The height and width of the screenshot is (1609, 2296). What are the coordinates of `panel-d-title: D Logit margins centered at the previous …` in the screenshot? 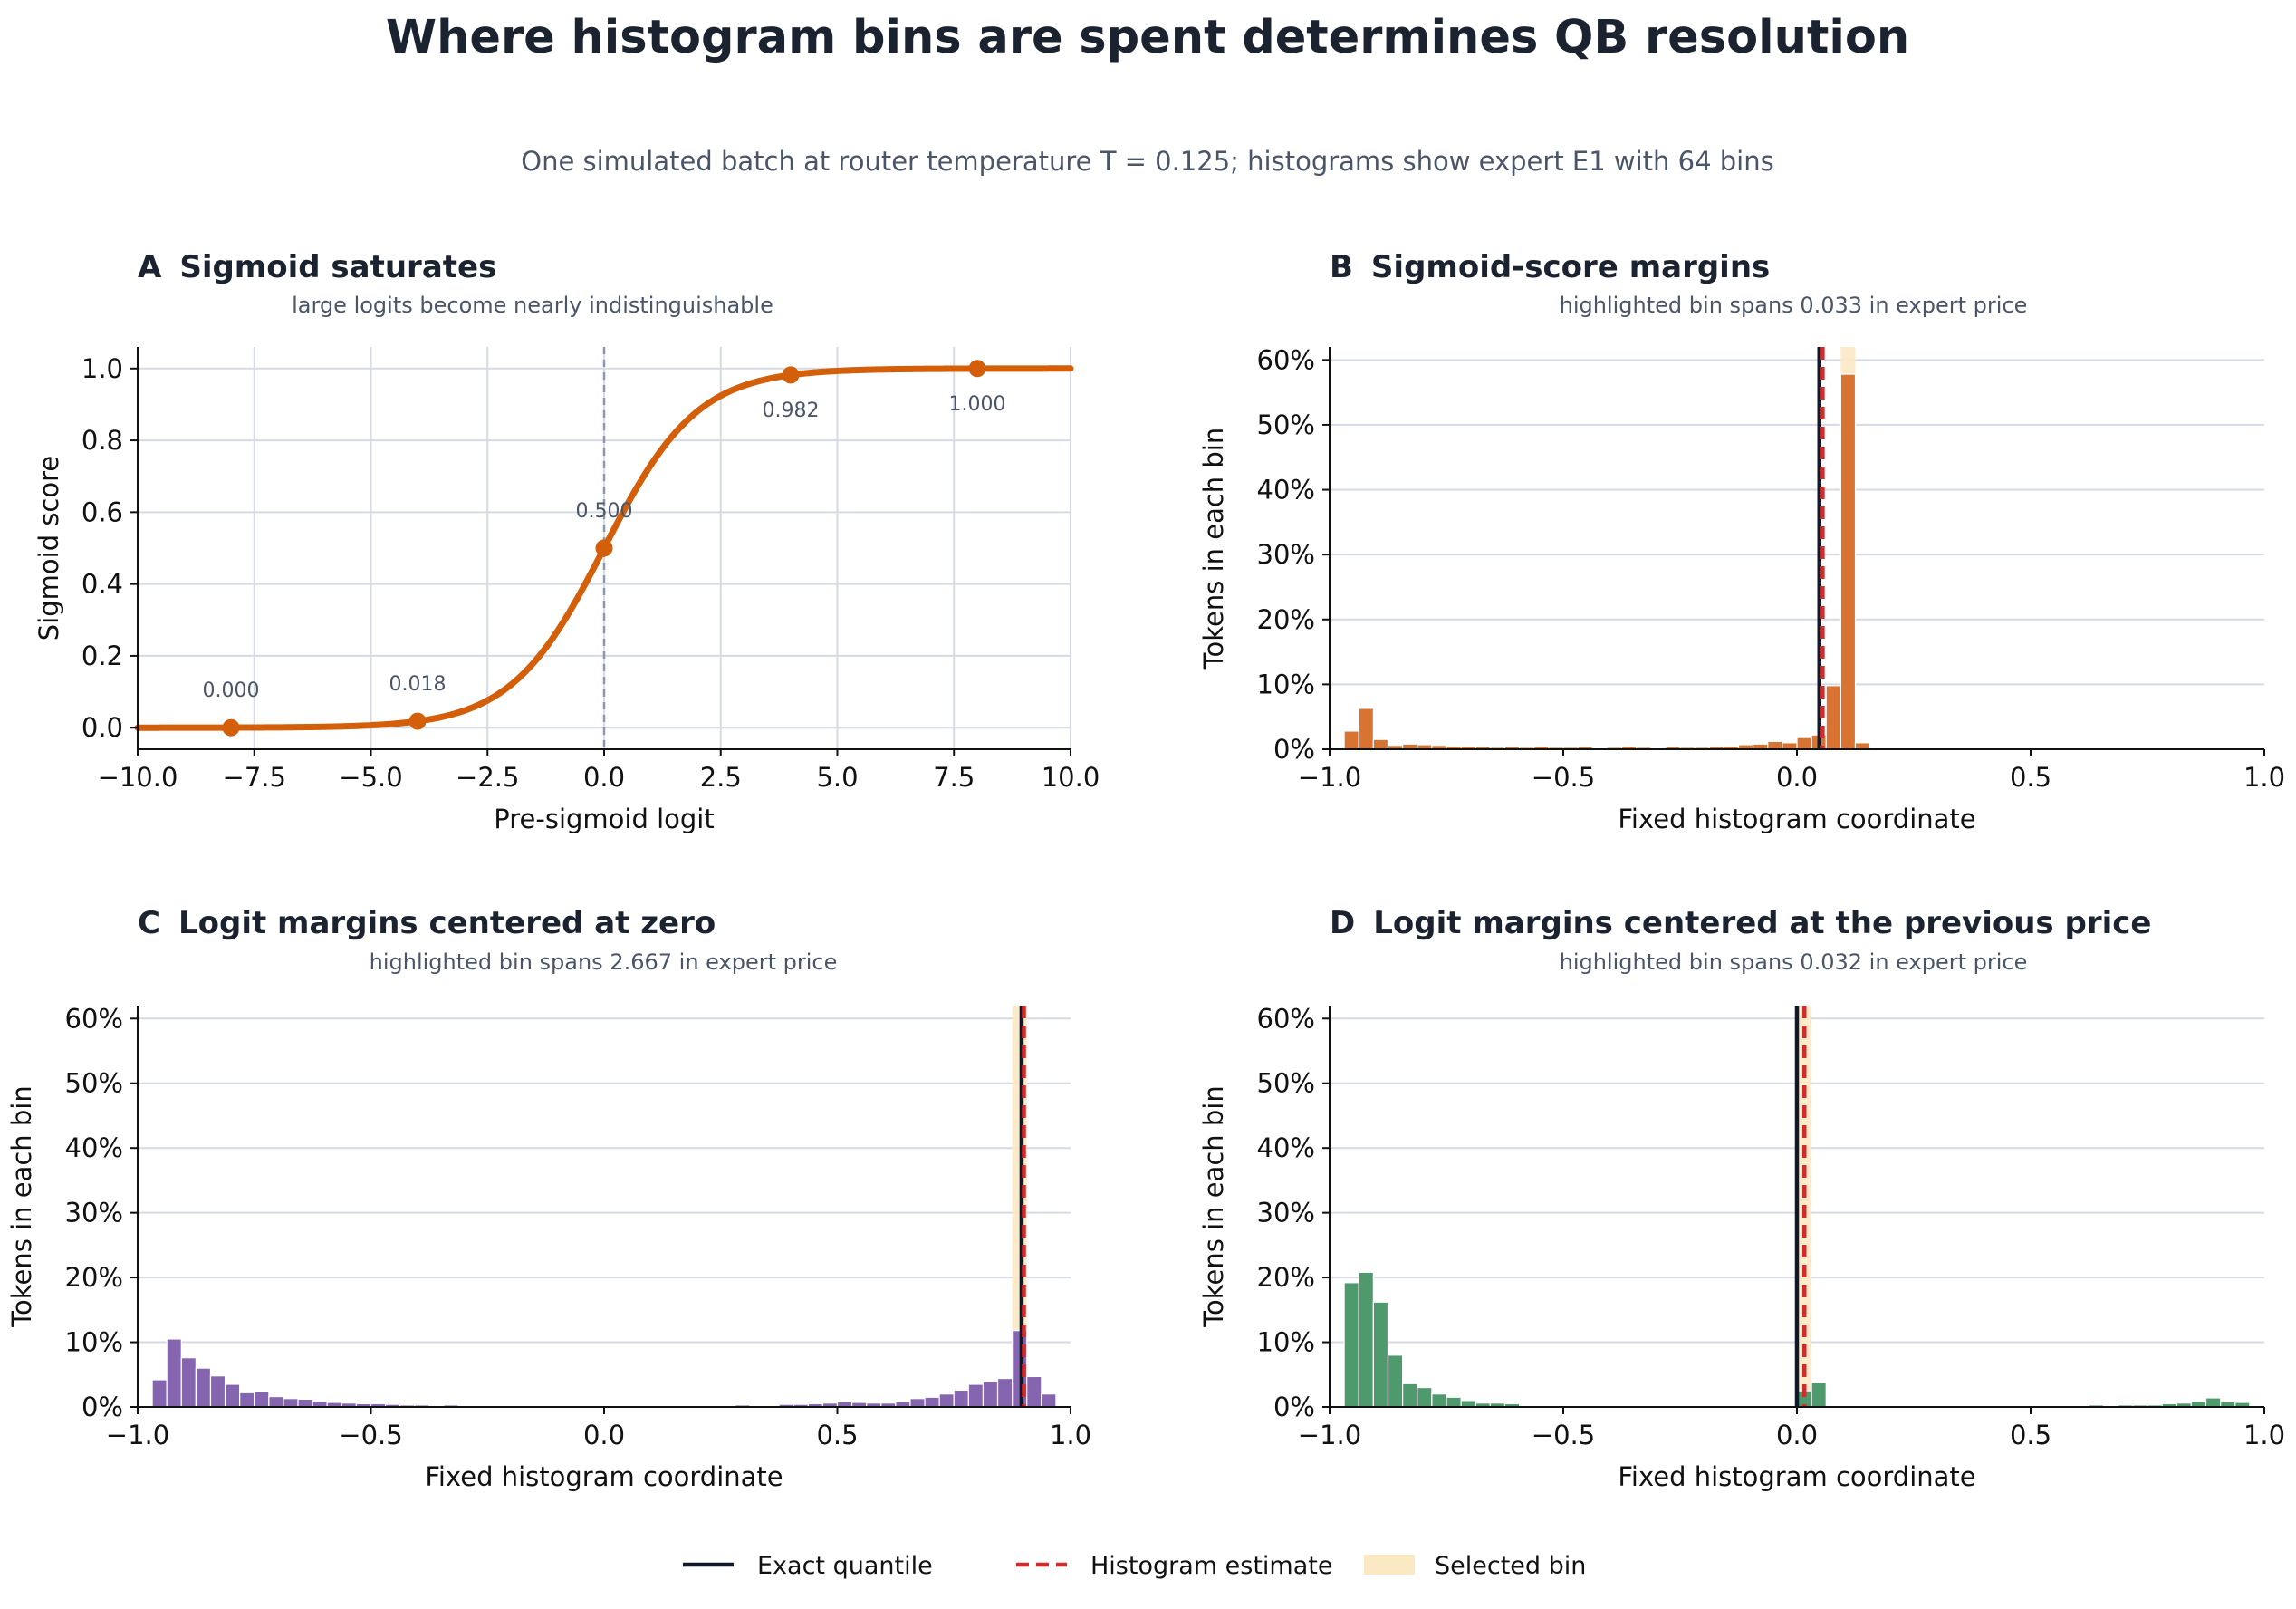 It's located at (1740, 923).